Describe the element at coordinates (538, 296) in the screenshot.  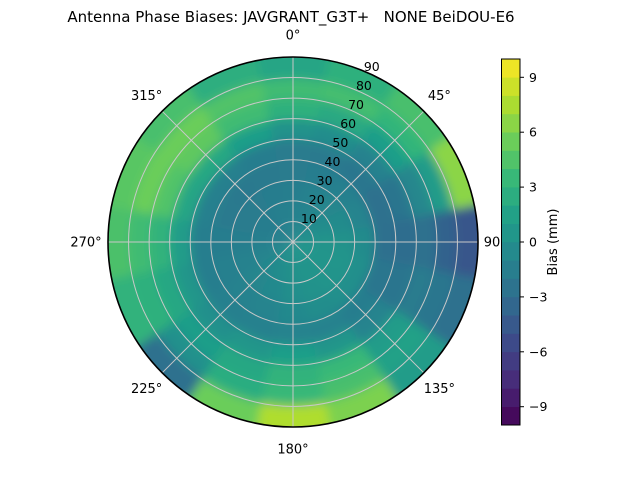
I see `colorbar-tick-label: −3` at that location.